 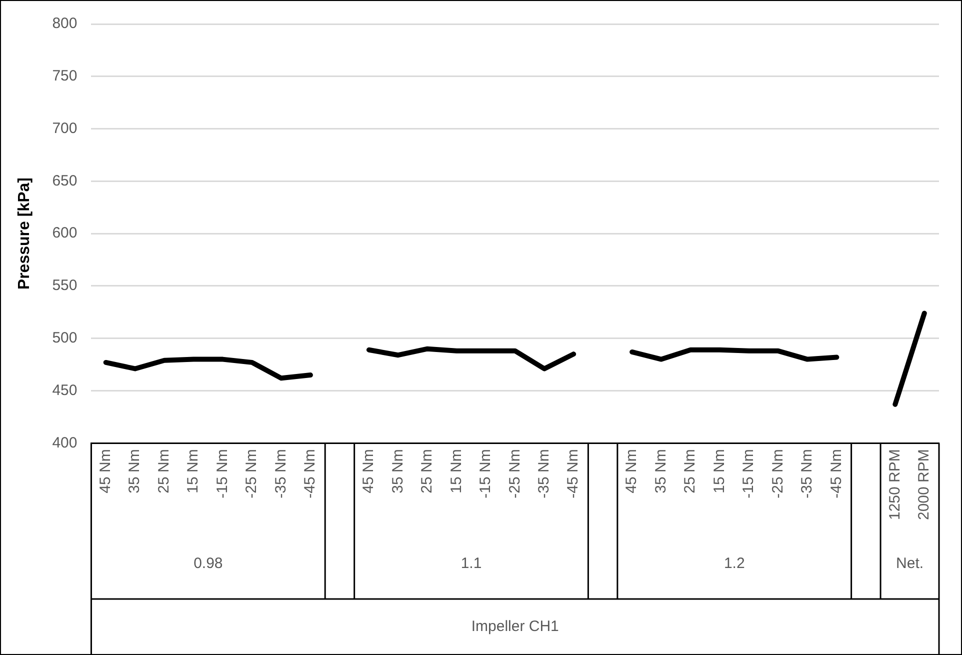 I want to click on y-tick-label: 800, so click(x=65, y=23).